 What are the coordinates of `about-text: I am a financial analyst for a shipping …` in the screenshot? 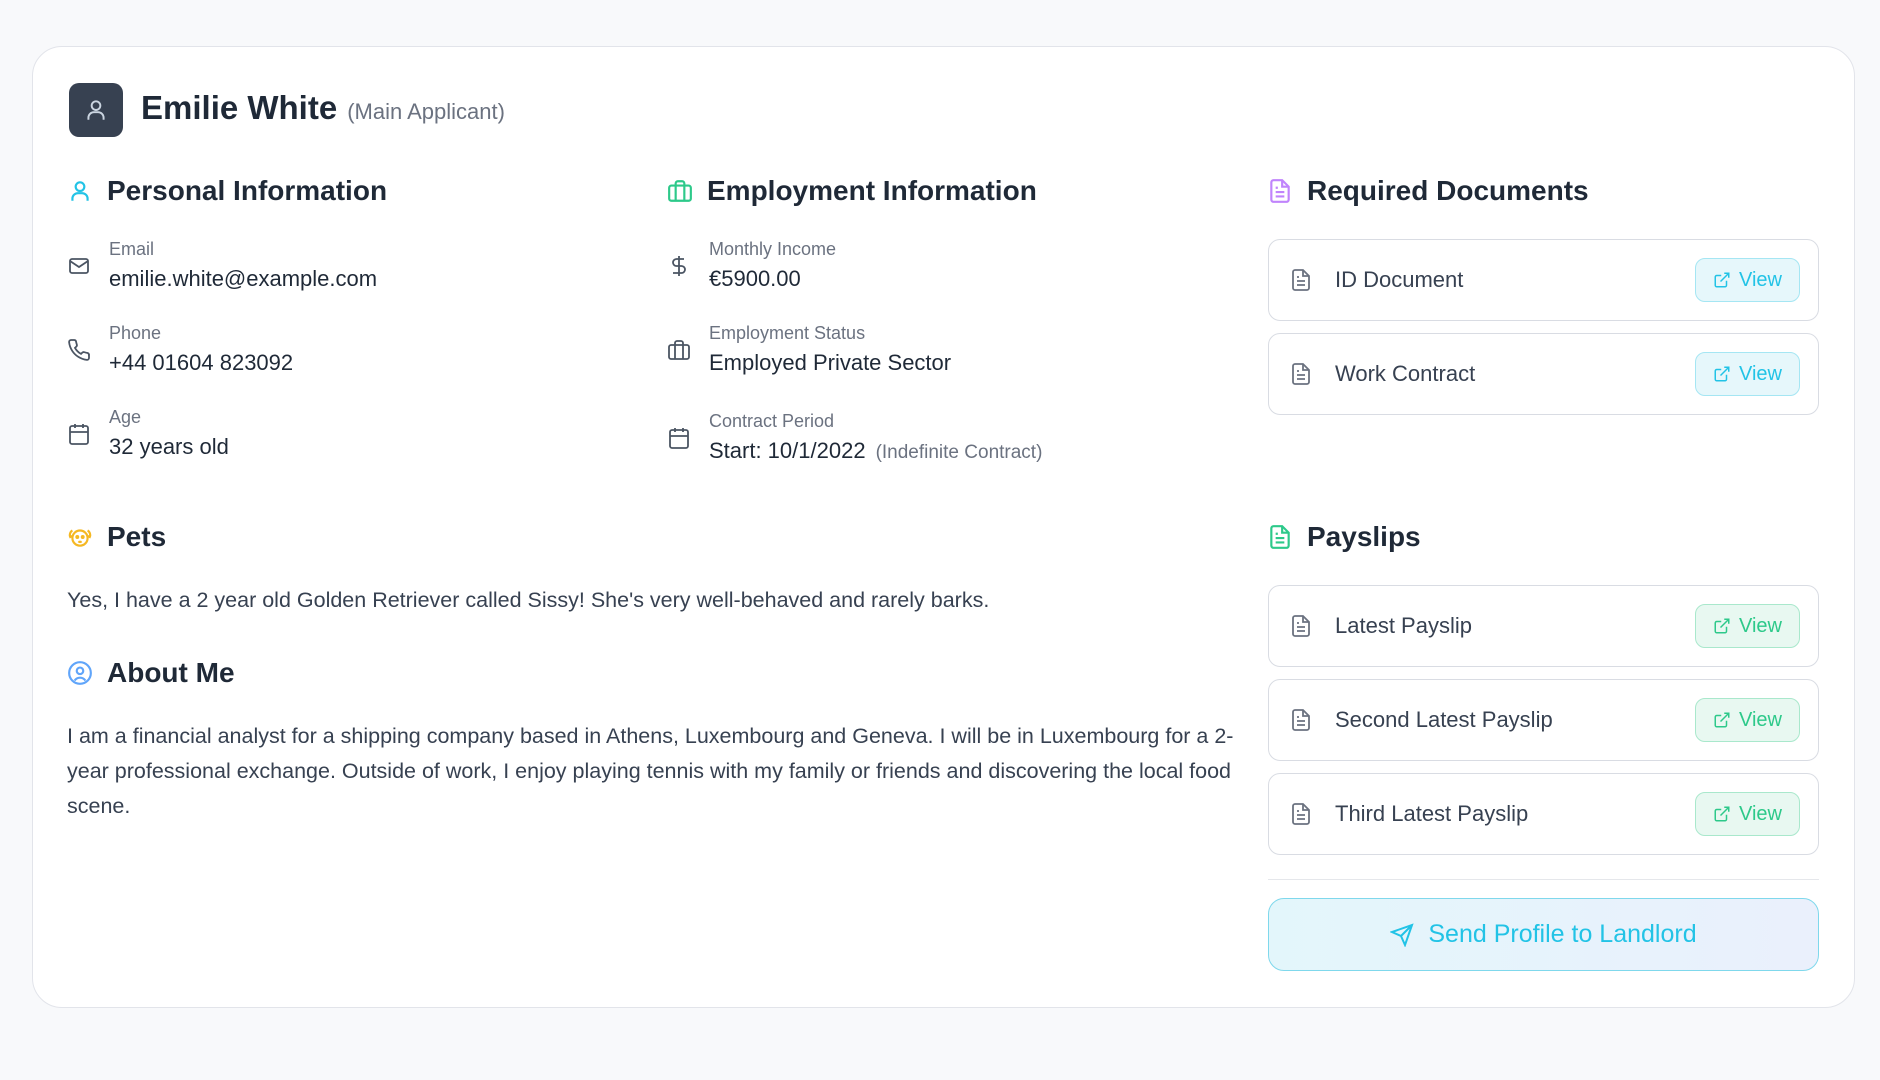 It's located at (650, 771).